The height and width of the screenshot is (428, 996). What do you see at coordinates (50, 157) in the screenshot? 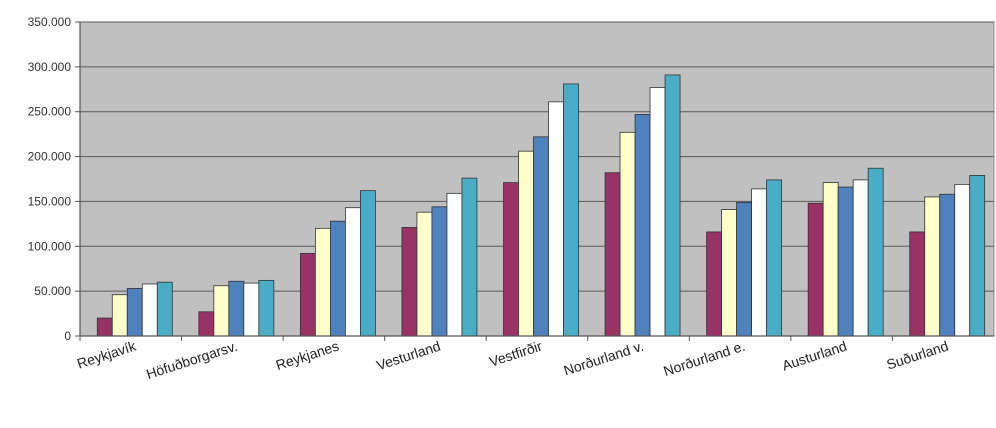
I see `y-tick-label: 200.000` at bounding box center [50, 157].